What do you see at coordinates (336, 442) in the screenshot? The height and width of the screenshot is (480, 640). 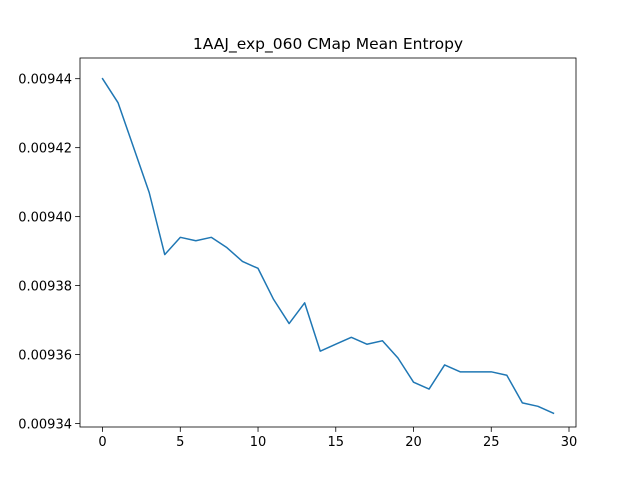 I see `x-tick-label: 15` at bounding box center [336, 442].